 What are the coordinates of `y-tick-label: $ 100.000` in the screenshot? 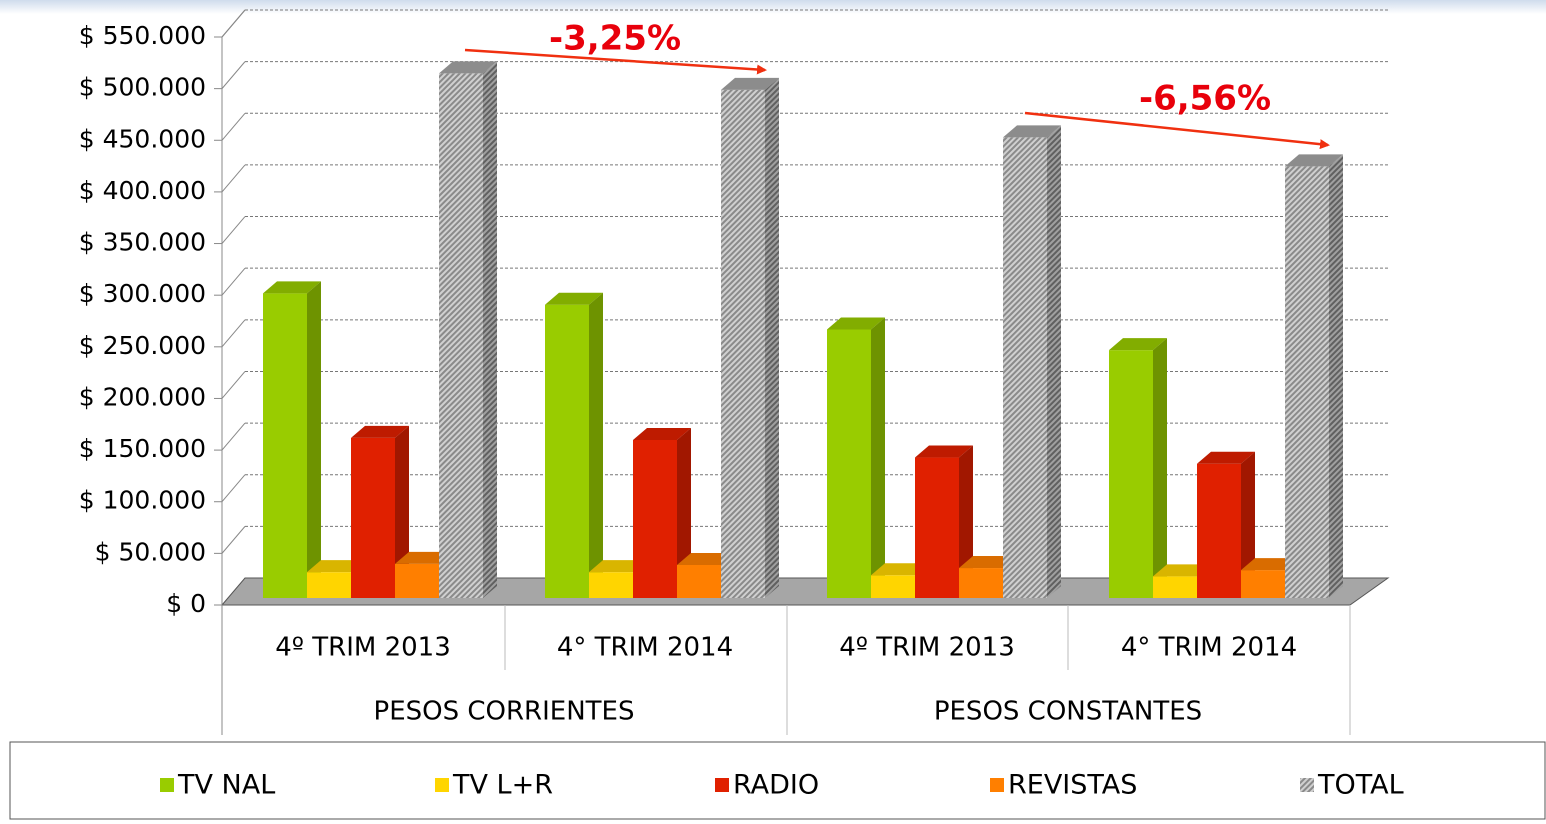 It's located at (142, 500).